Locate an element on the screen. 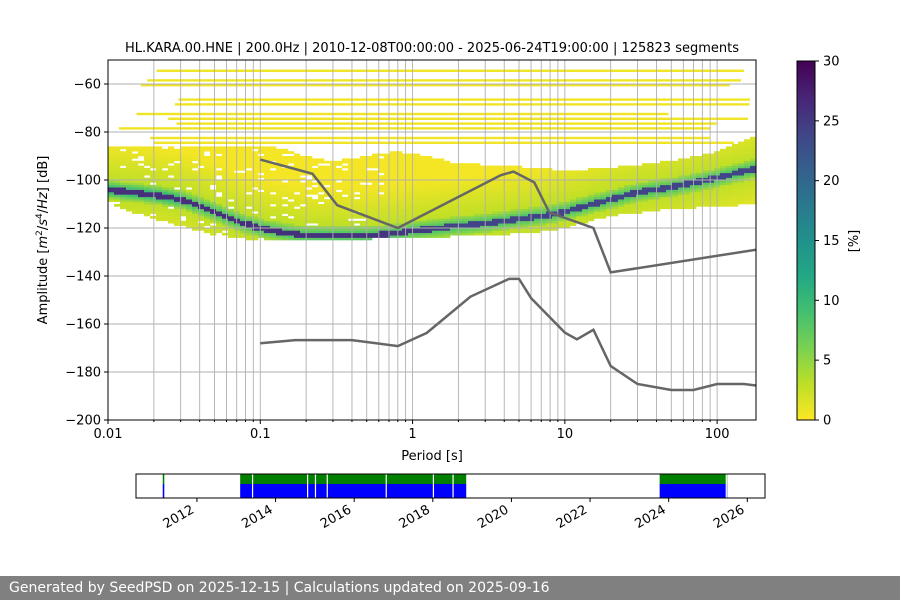 This screenshot has width=900, height=600. availability-tick-label: 2020 is located at coordinates (493, 517).